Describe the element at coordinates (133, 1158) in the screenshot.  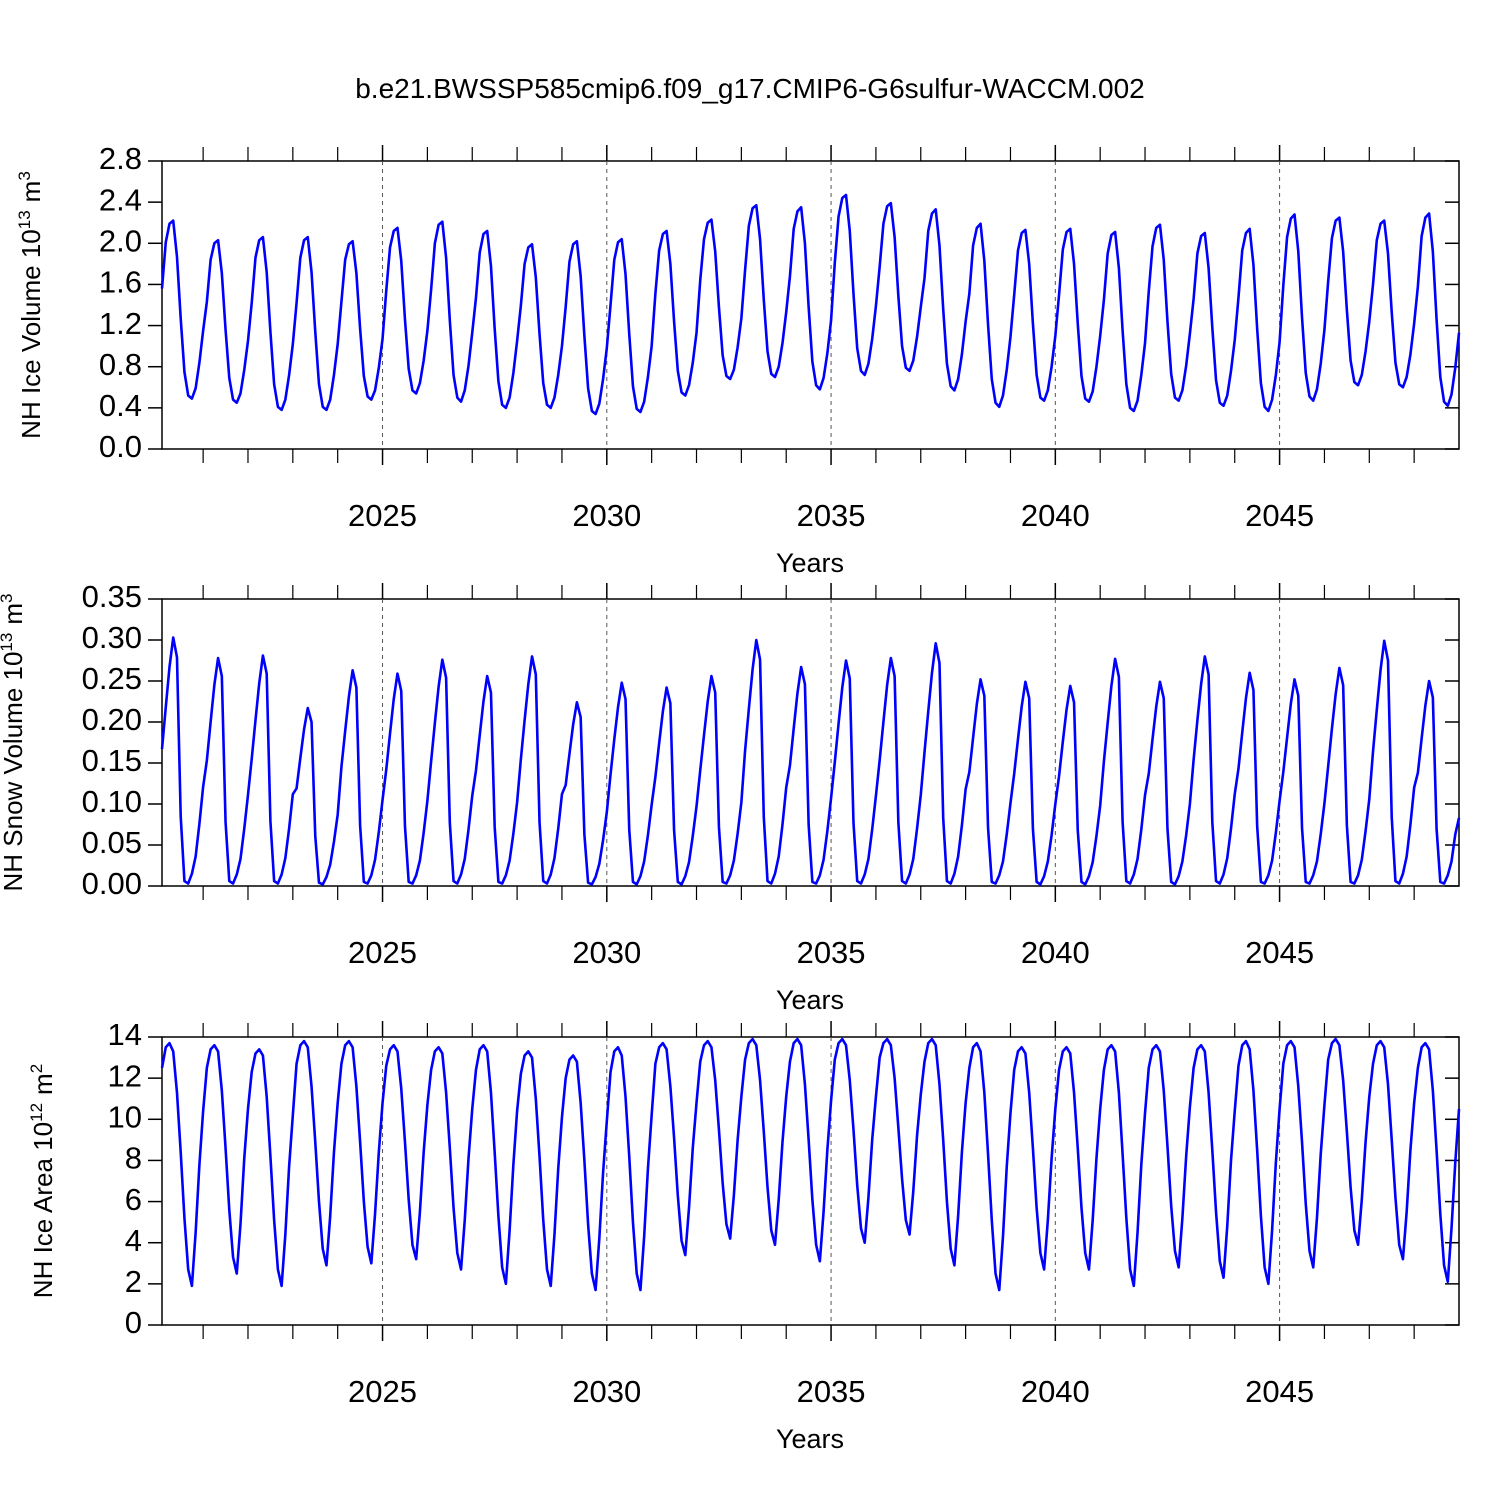
I see `y-tick-label: 8` at that location.